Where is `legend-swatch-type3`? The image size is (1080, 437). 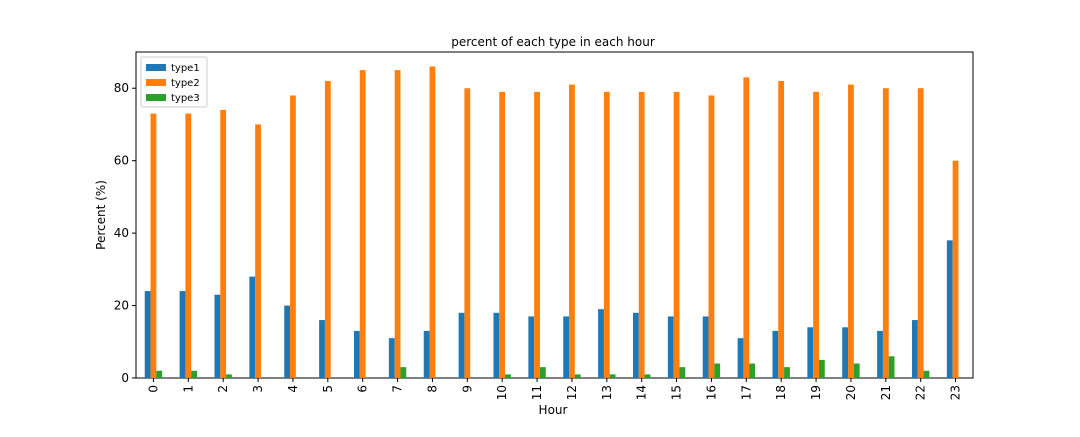 legend-swatch-type3 is located at coordinates (156, 97).